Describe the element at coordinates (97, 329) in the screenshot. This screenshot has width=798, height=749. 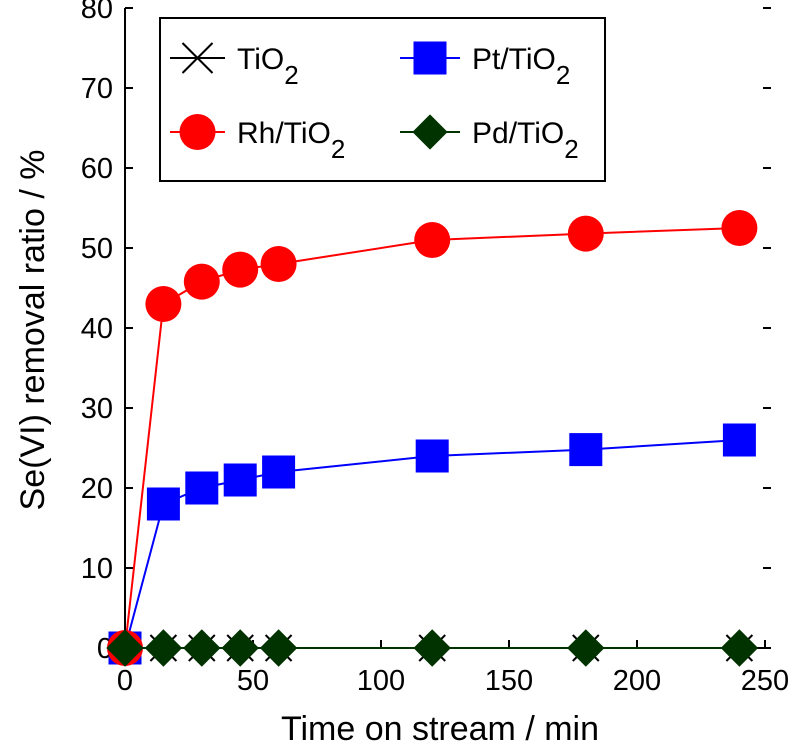
I see `y-tick-label: 40` at that location.